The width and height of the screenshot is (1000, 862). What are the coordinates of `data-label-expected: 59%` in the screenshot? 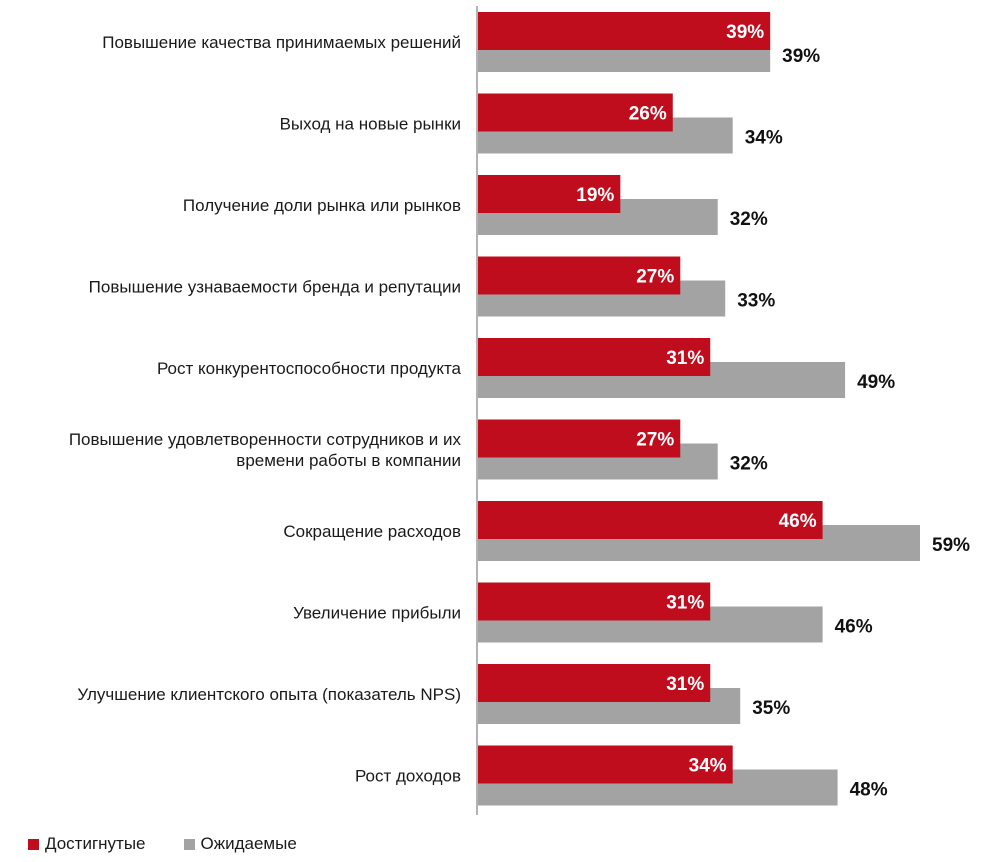 It's located at (951, 545).